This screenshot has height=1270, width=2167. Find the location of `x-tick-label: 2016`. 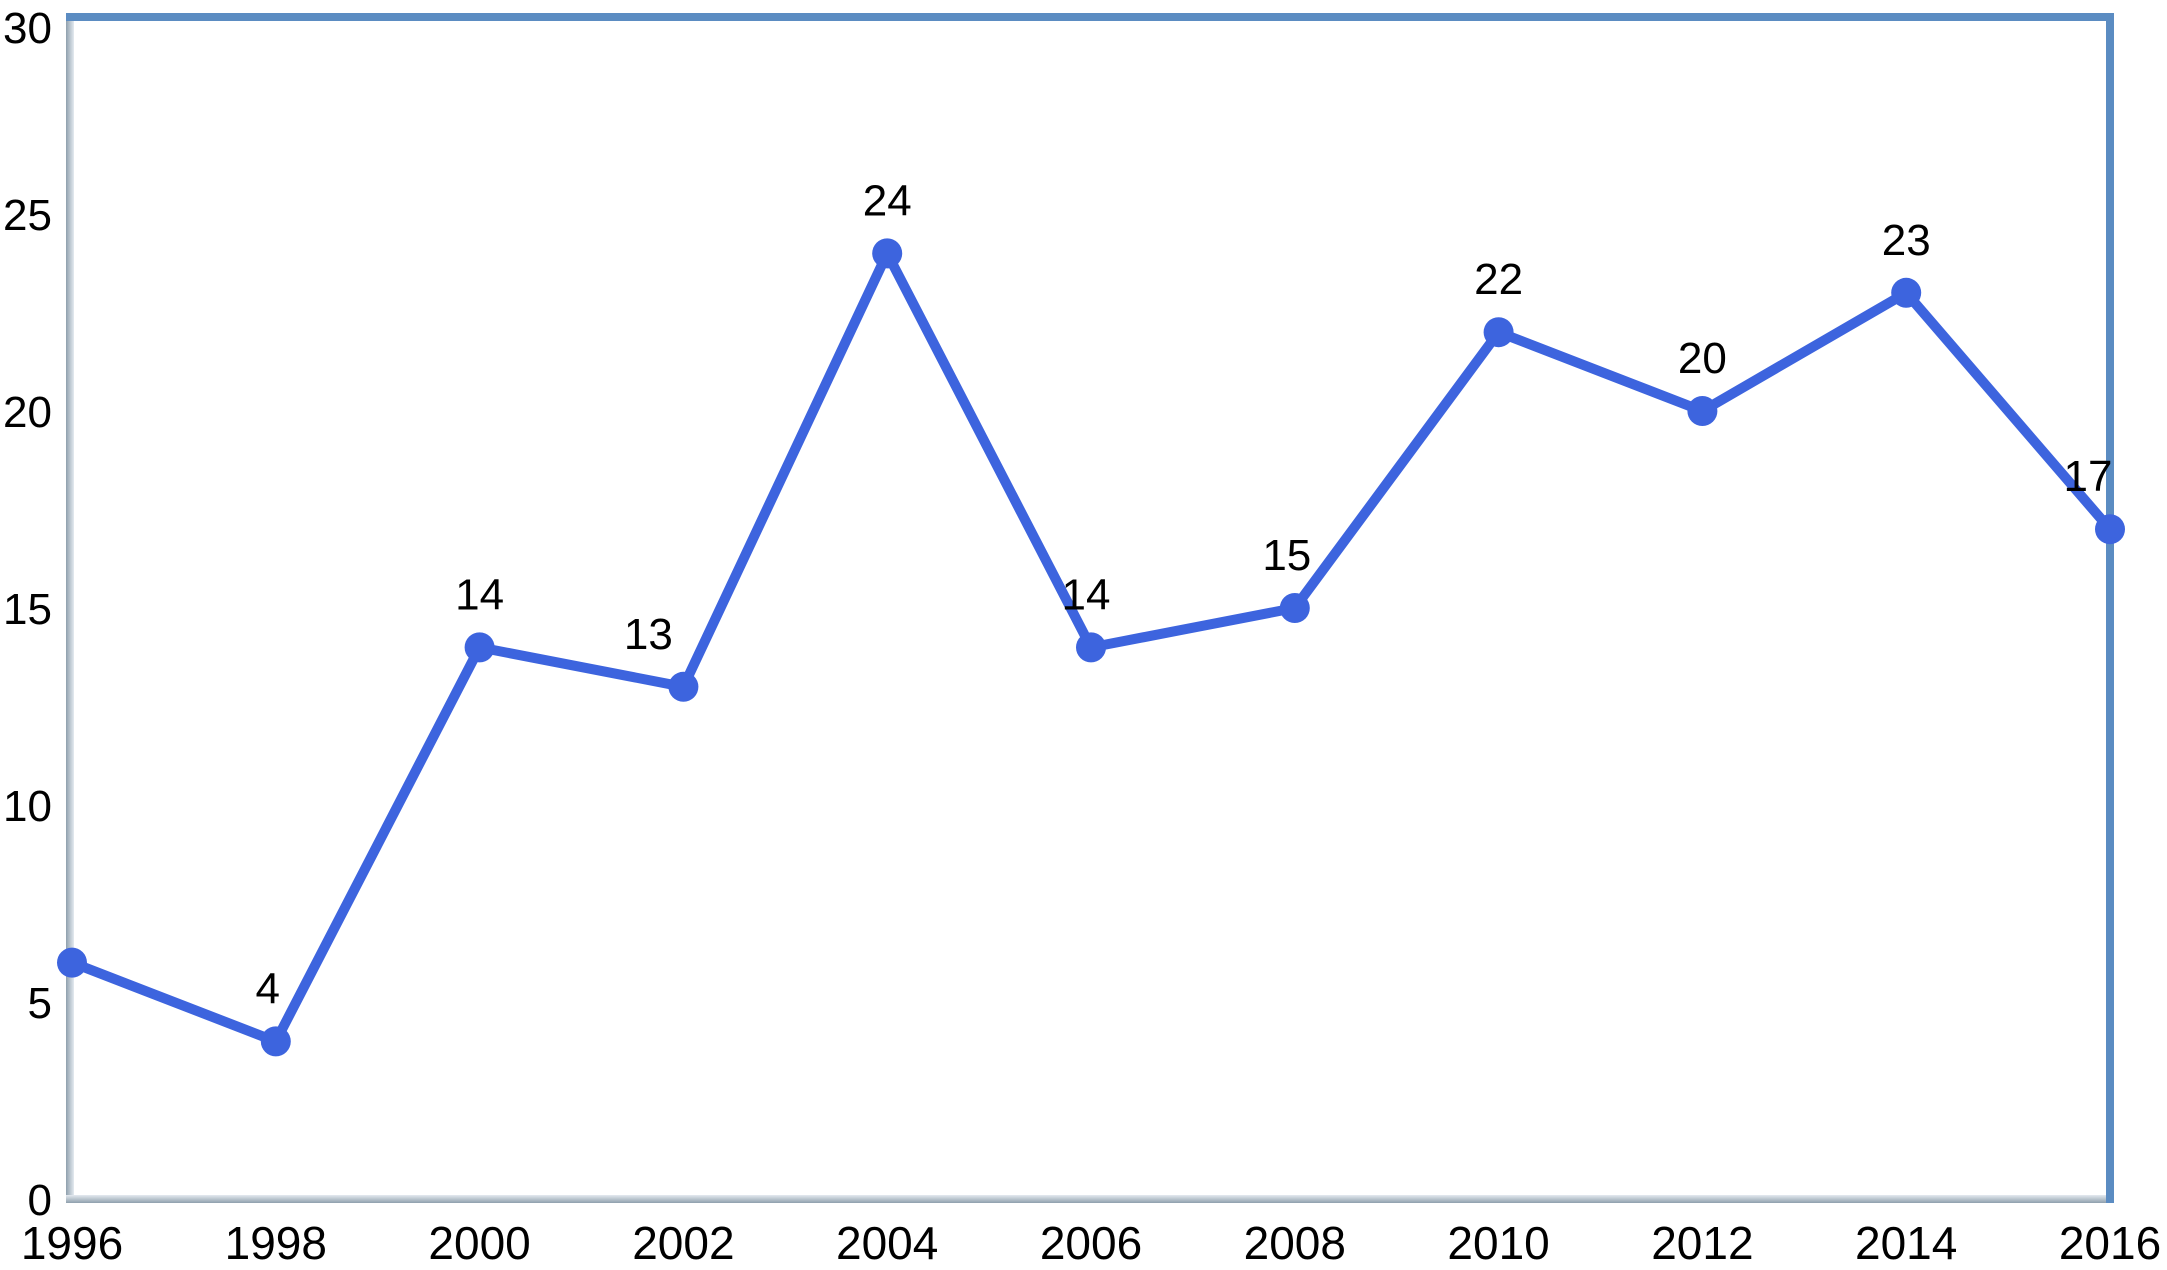

x-tick-label: 2016 is located at coordinates (2110, 1243).